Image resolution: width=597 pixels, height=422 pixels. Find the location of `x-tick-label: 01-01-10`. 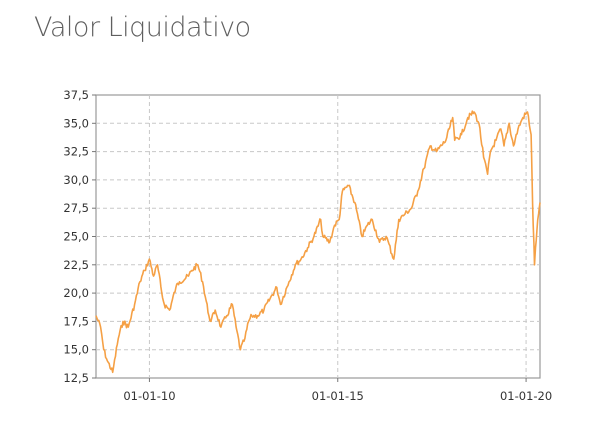

x-tick-label: 01-01-10 is located at coordinates (149, 396).